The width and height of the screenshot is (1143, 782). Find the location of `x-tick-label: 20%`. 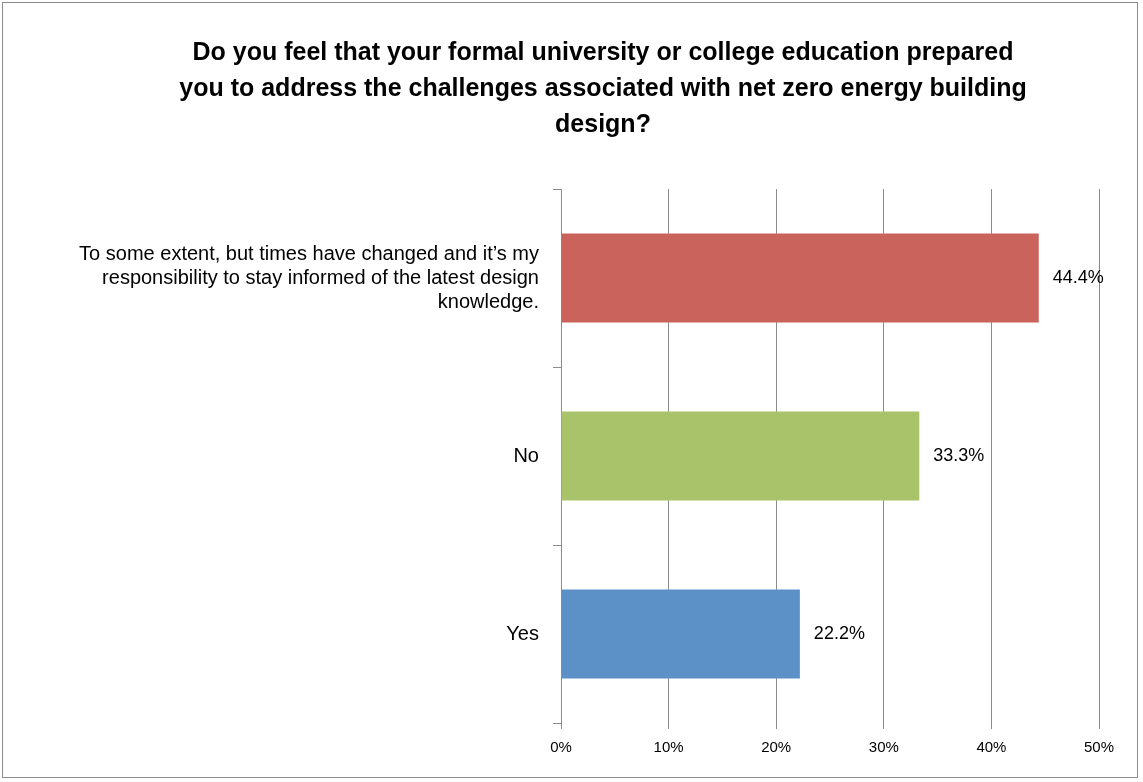

x-tick-label: 20% is located at coordinates (776, 747).